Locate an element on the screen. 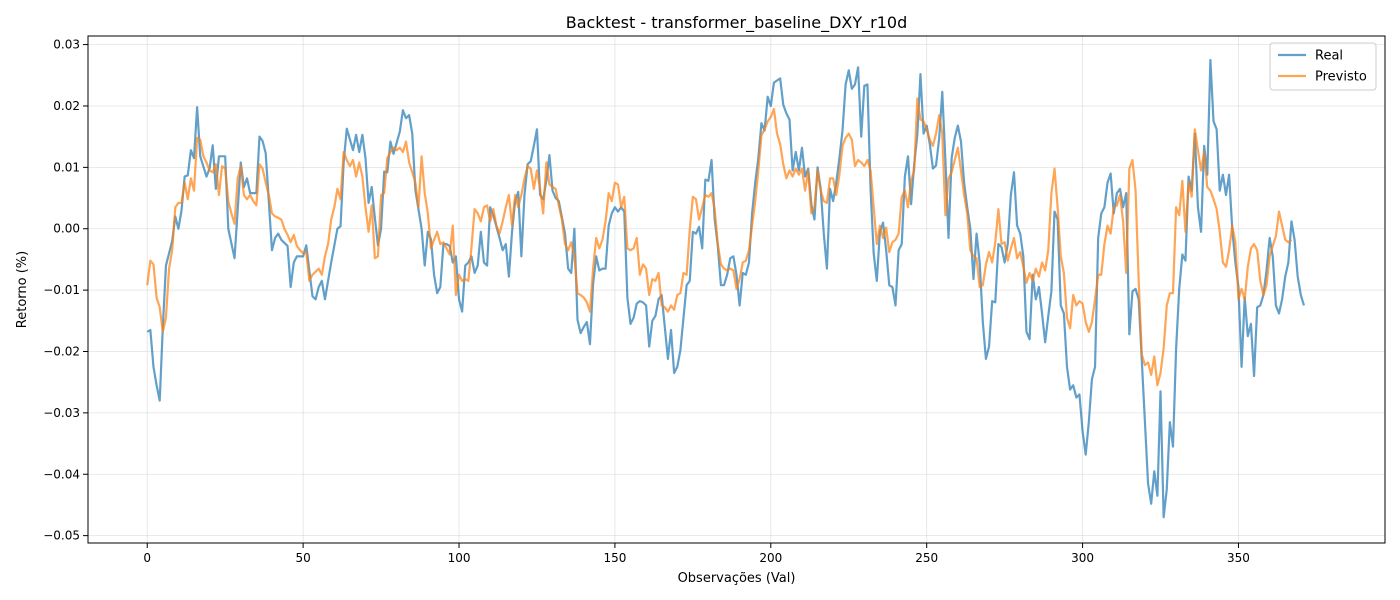 This screenshot has width=1400, height=600. y-tick-label: −0.03 is located at coordinates (61, 413).